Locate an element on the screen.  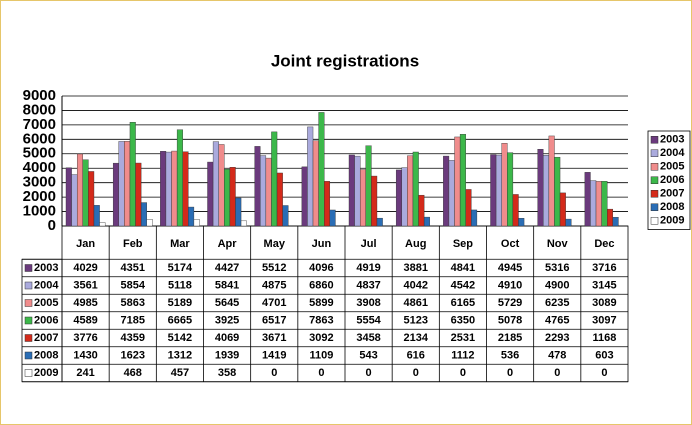
table-cell: 478 is located at coordinates (557, 355).